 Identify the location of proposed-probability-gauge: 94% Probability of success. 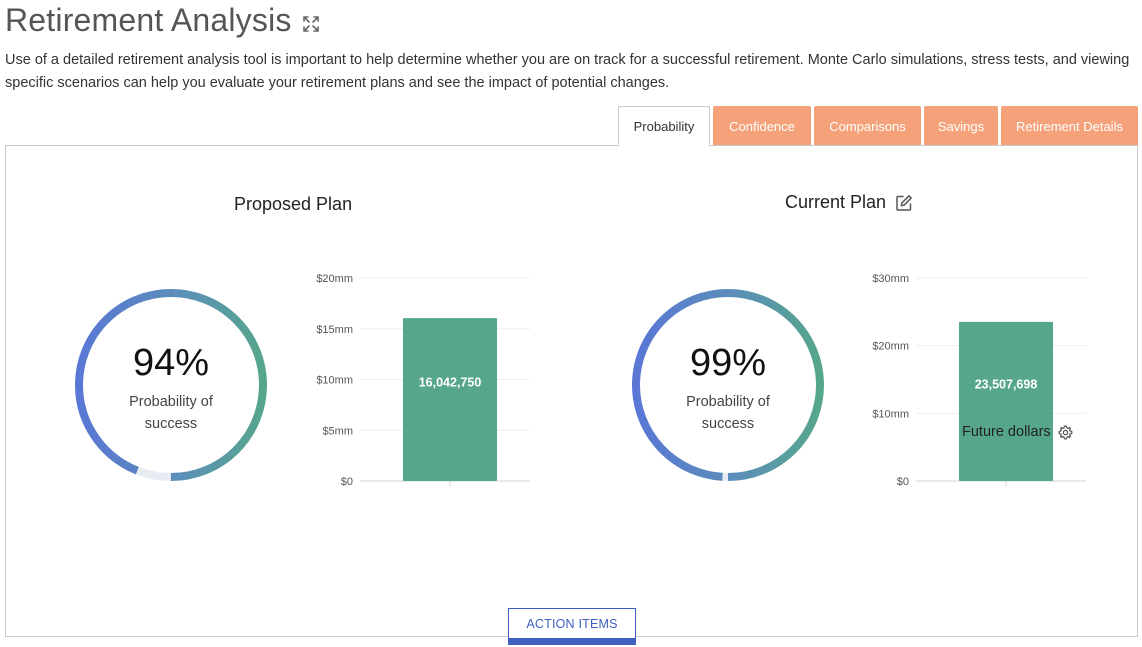
(171, 385).